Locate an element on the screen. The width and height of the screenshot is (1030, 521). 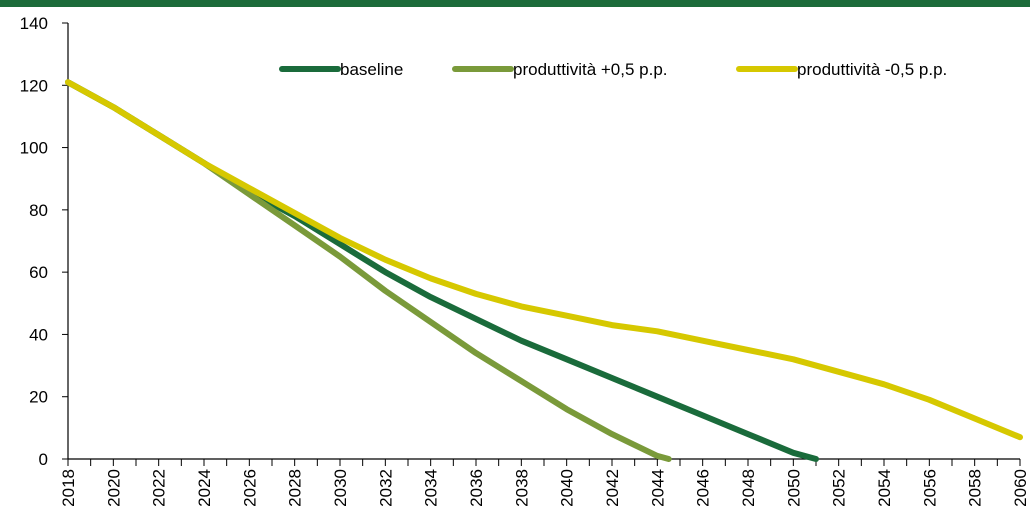
x-tick-label: 2056 is located at coordinates (929, 488).